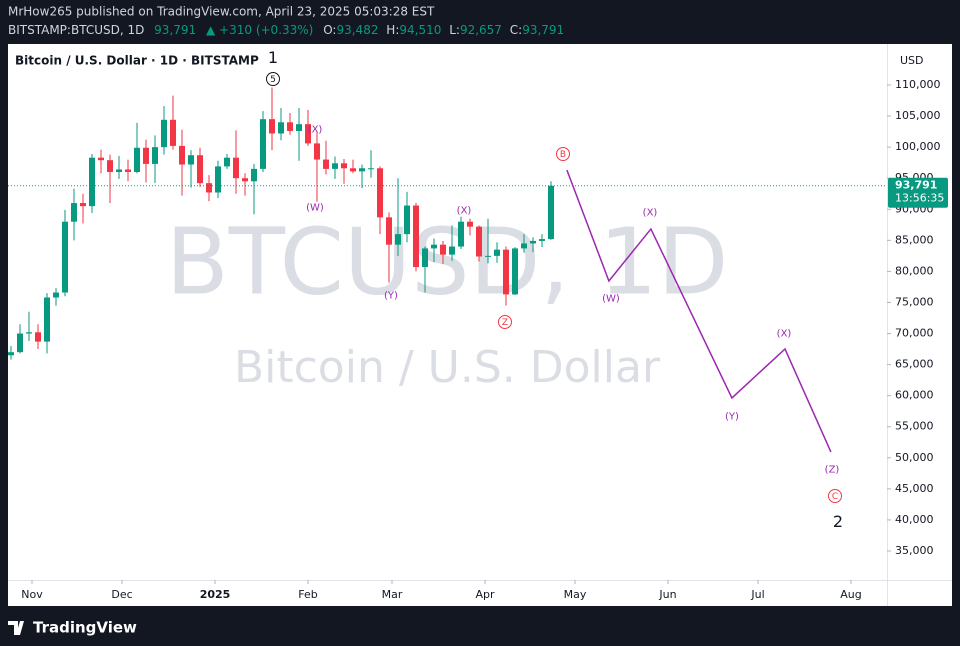  What do you see at coordinates (914, 333) in the screenshot?
I see `y-tick-label: 70,000` at bounding box center [914, 333].